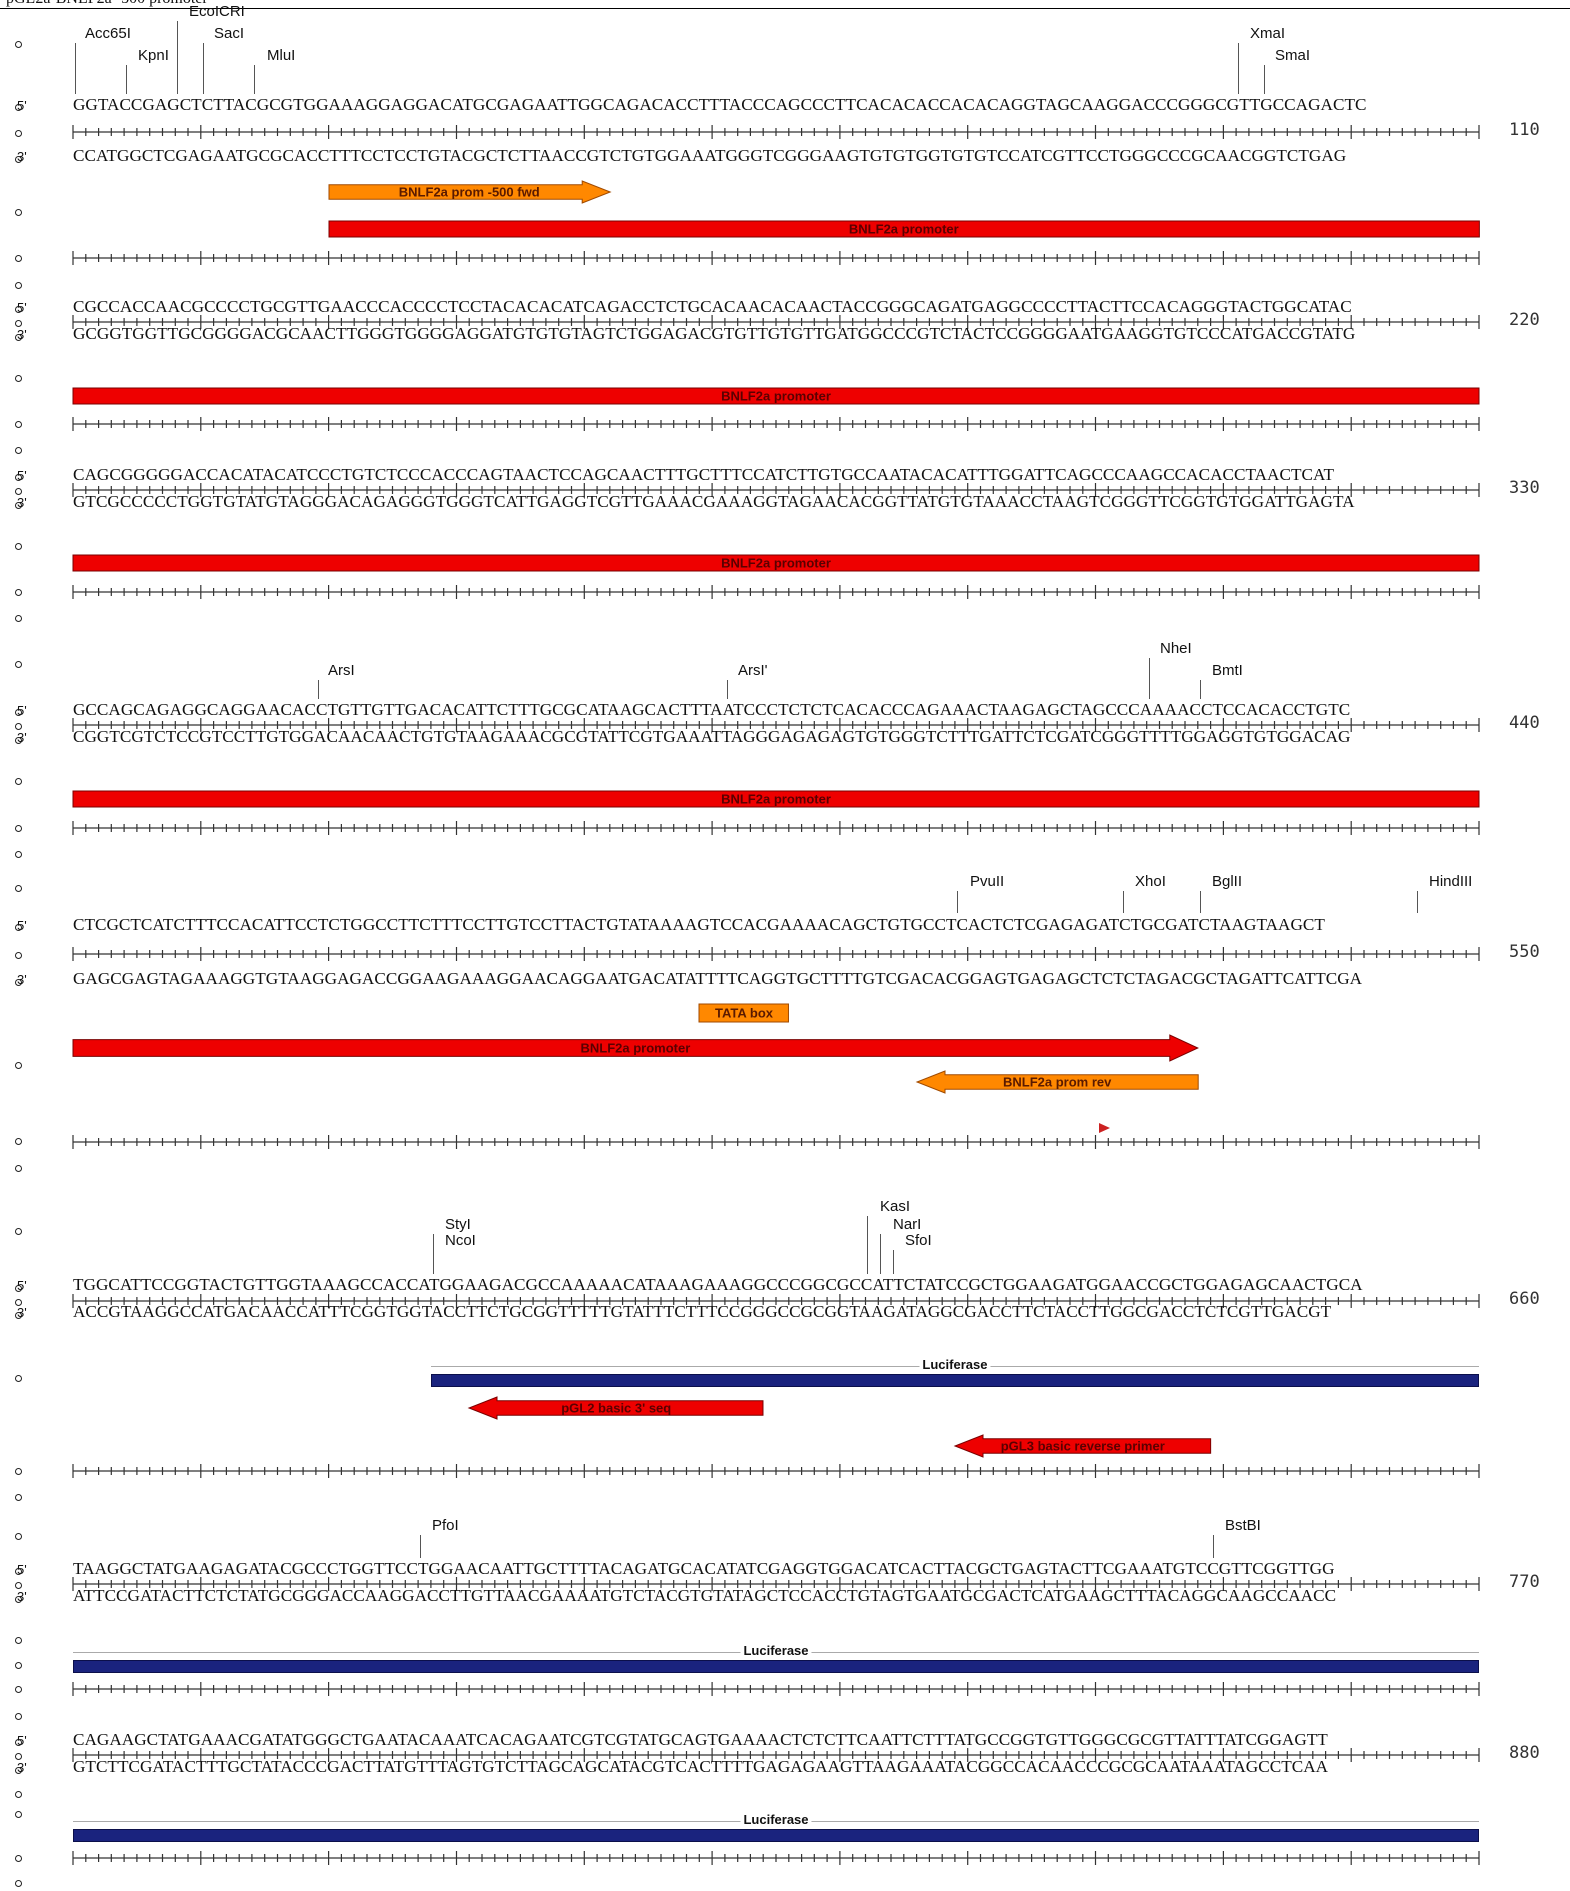 The width and height of the screenshot is (1570, 1891). Describe the element at coordinates (1524, 1582) in the screenshot. I see `position-number: 770` at that location.